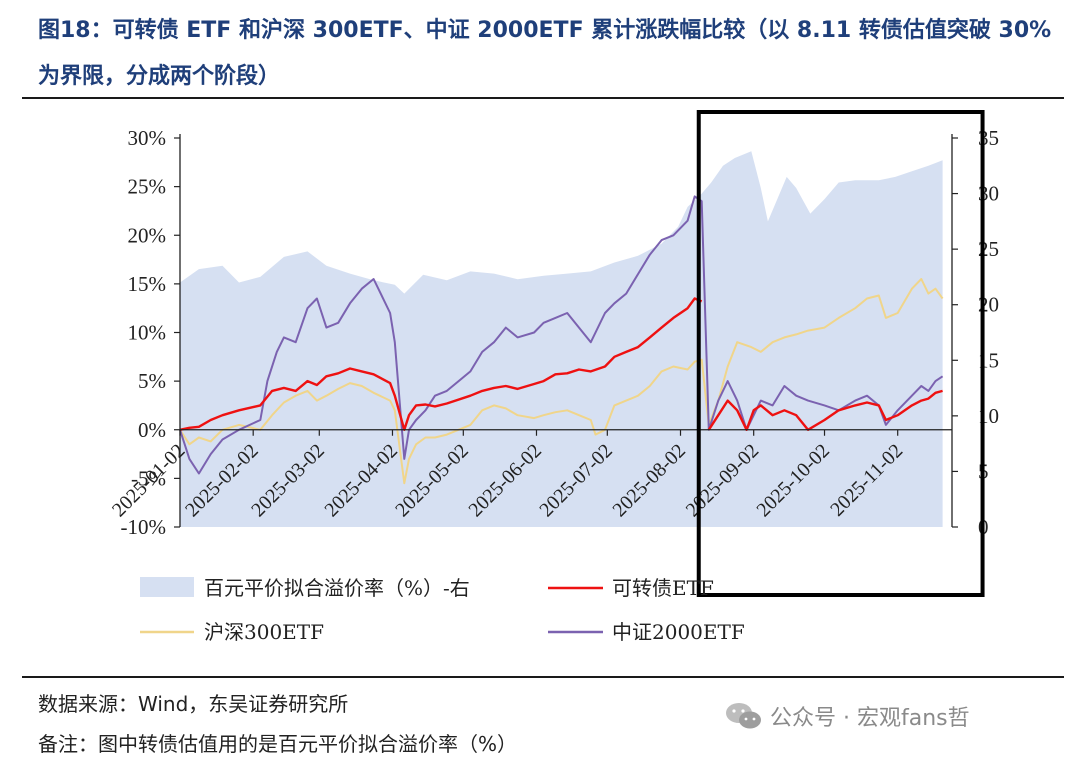  I want to click on legend-label-cb-etf: 可转债ETF, so click(663, 588).